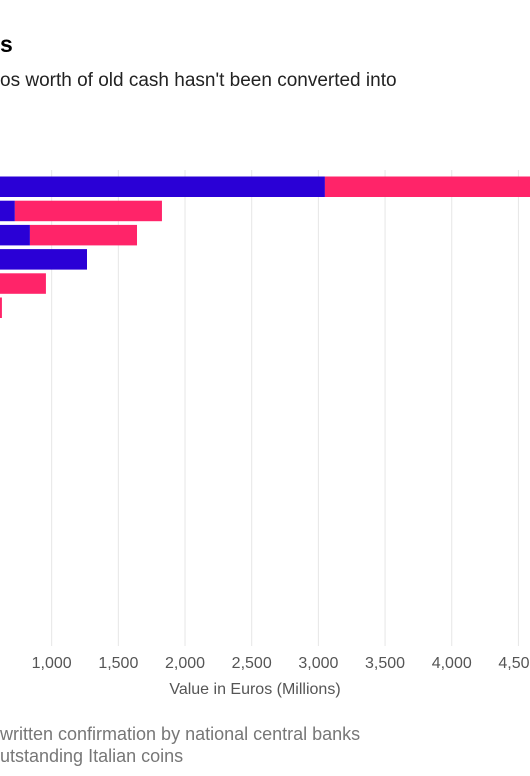 This screenshot has height=776, width=530. Describe the element at coordinates (185, 663) in the screenshot. I see `x-tick-label: 2,000` at that location.